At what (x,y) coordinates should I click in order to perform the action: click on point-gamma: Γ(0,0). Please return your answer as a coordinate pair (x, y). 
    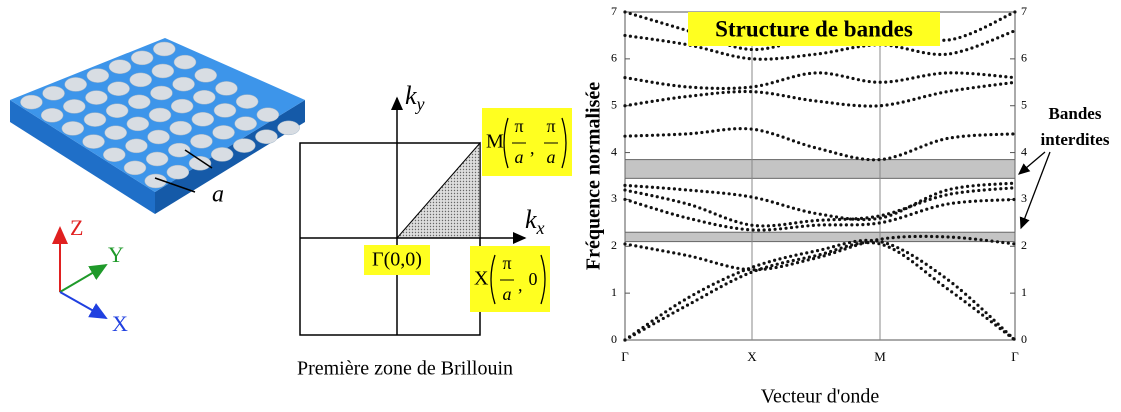
    Looking at the image, I should click on (397, 260).